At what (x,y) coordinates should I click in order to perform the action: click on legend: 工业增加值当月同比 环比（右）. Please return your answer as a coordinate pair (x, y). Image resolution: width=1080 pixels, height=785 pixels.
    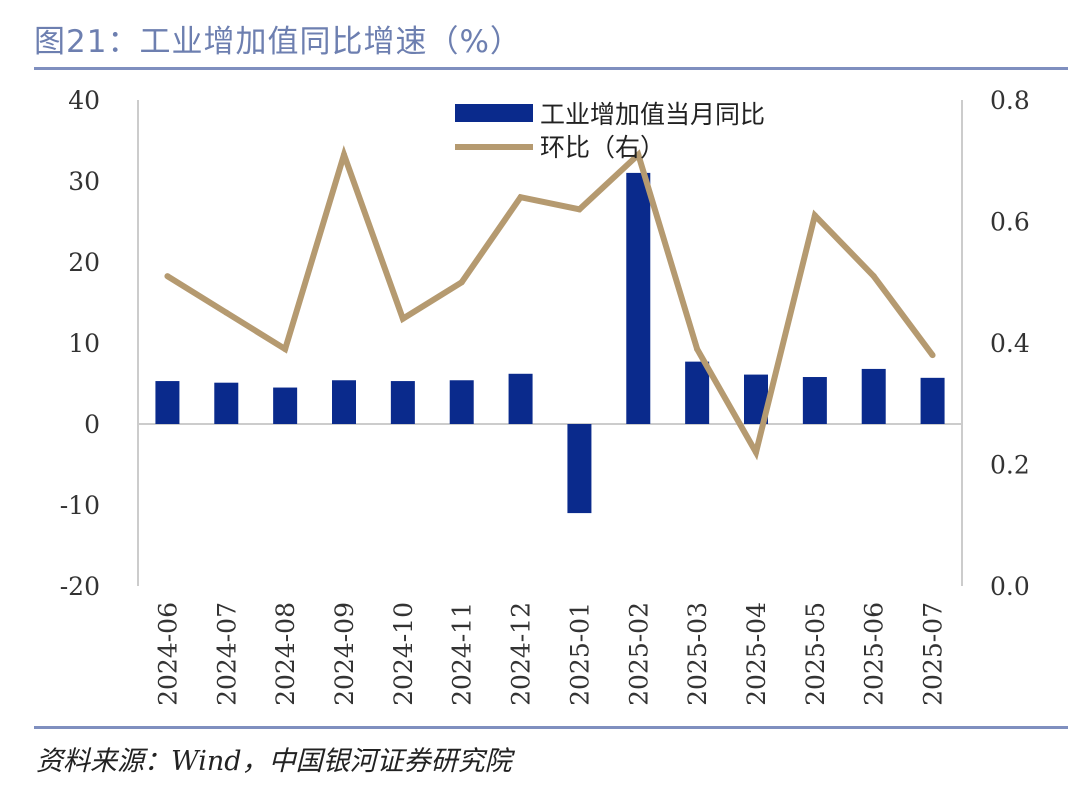
    Looking at the image, I should click on (610, 131).